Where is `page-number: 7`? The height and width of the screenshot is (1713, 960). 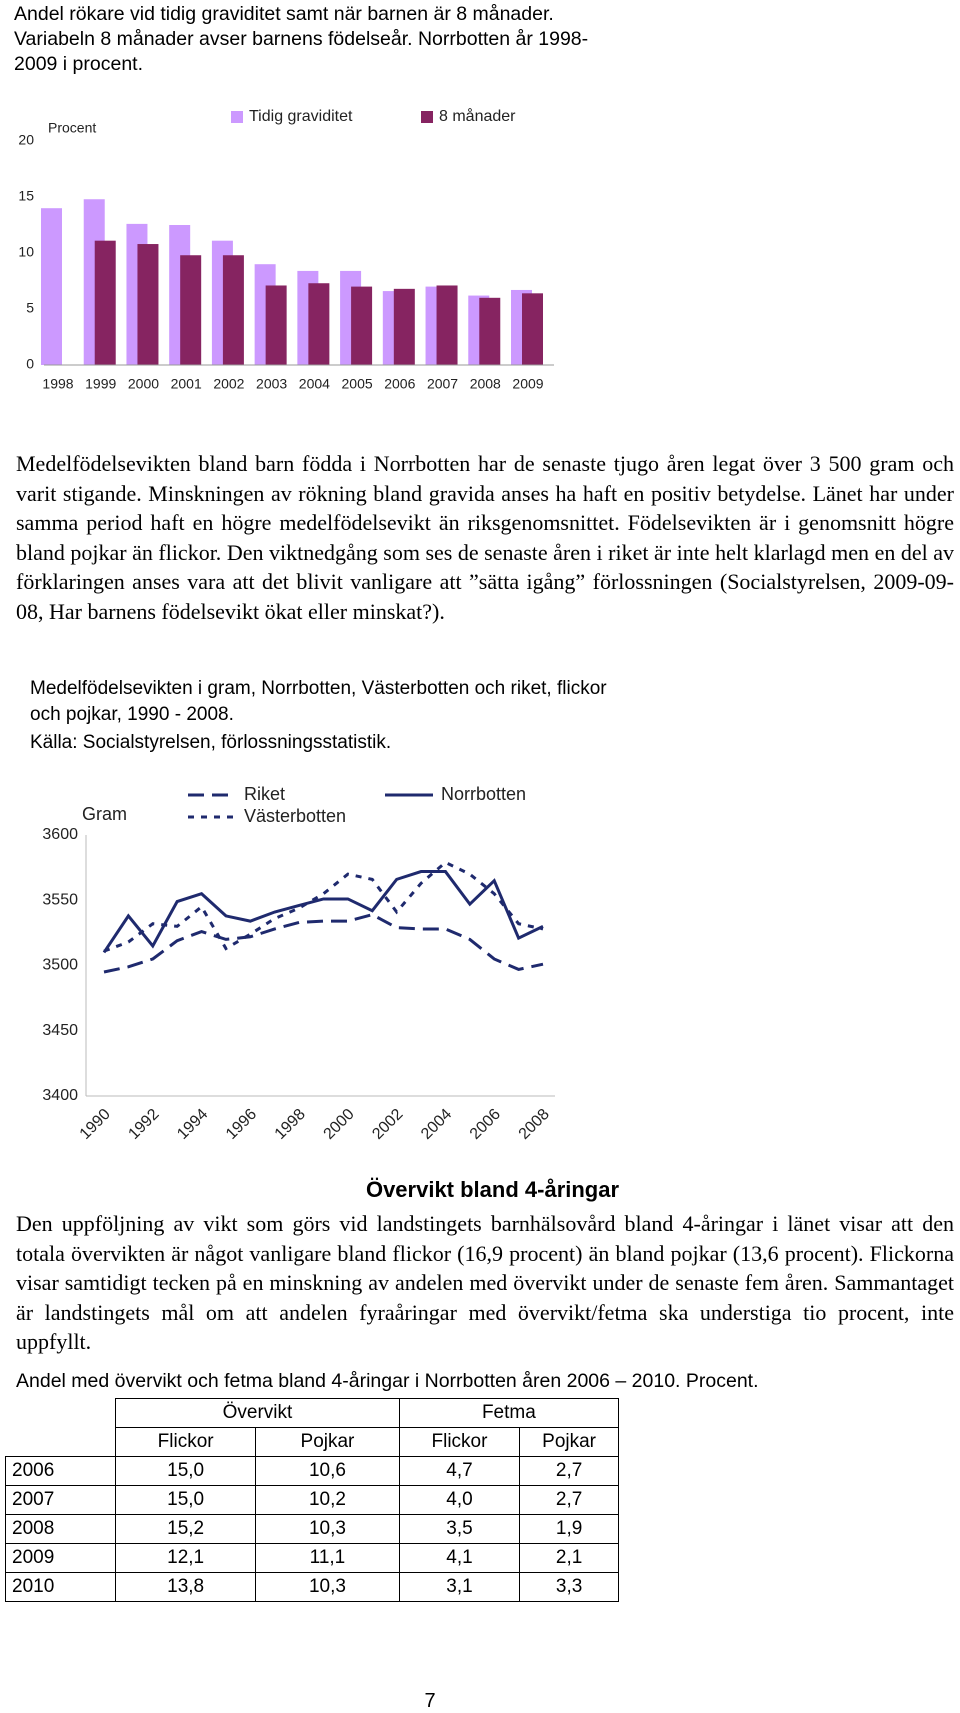 page-number: 7 is located at coordinates (430, 1701).